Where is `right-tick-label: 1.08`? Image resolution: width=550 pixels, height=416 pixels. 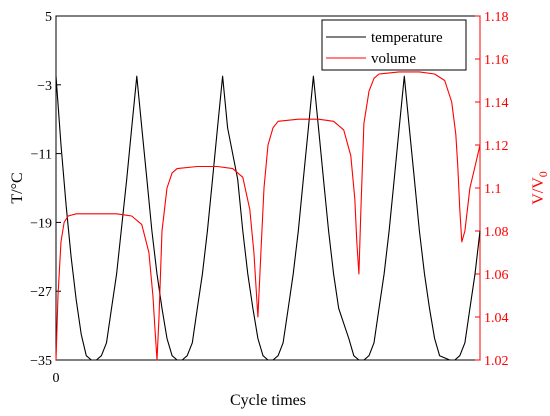 right-tick-label: 1.08 is located at coordinates (496, 232).